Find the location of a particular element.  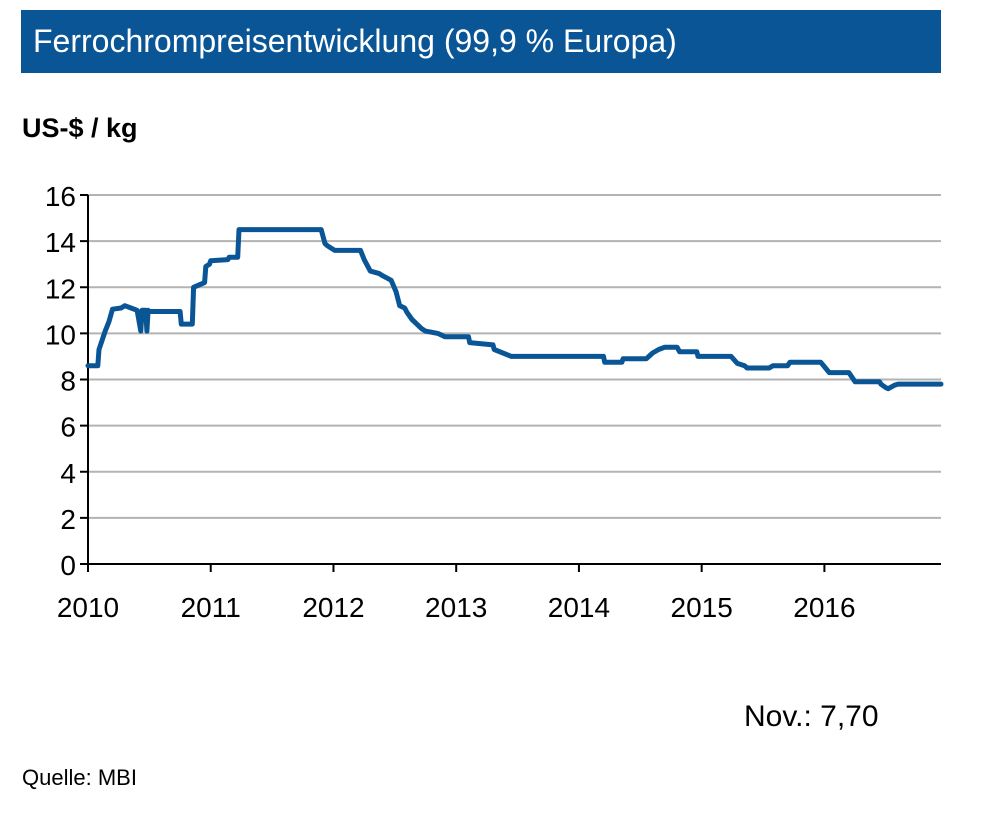

y-tick-label: 10 is located at coordinates (60, 334).